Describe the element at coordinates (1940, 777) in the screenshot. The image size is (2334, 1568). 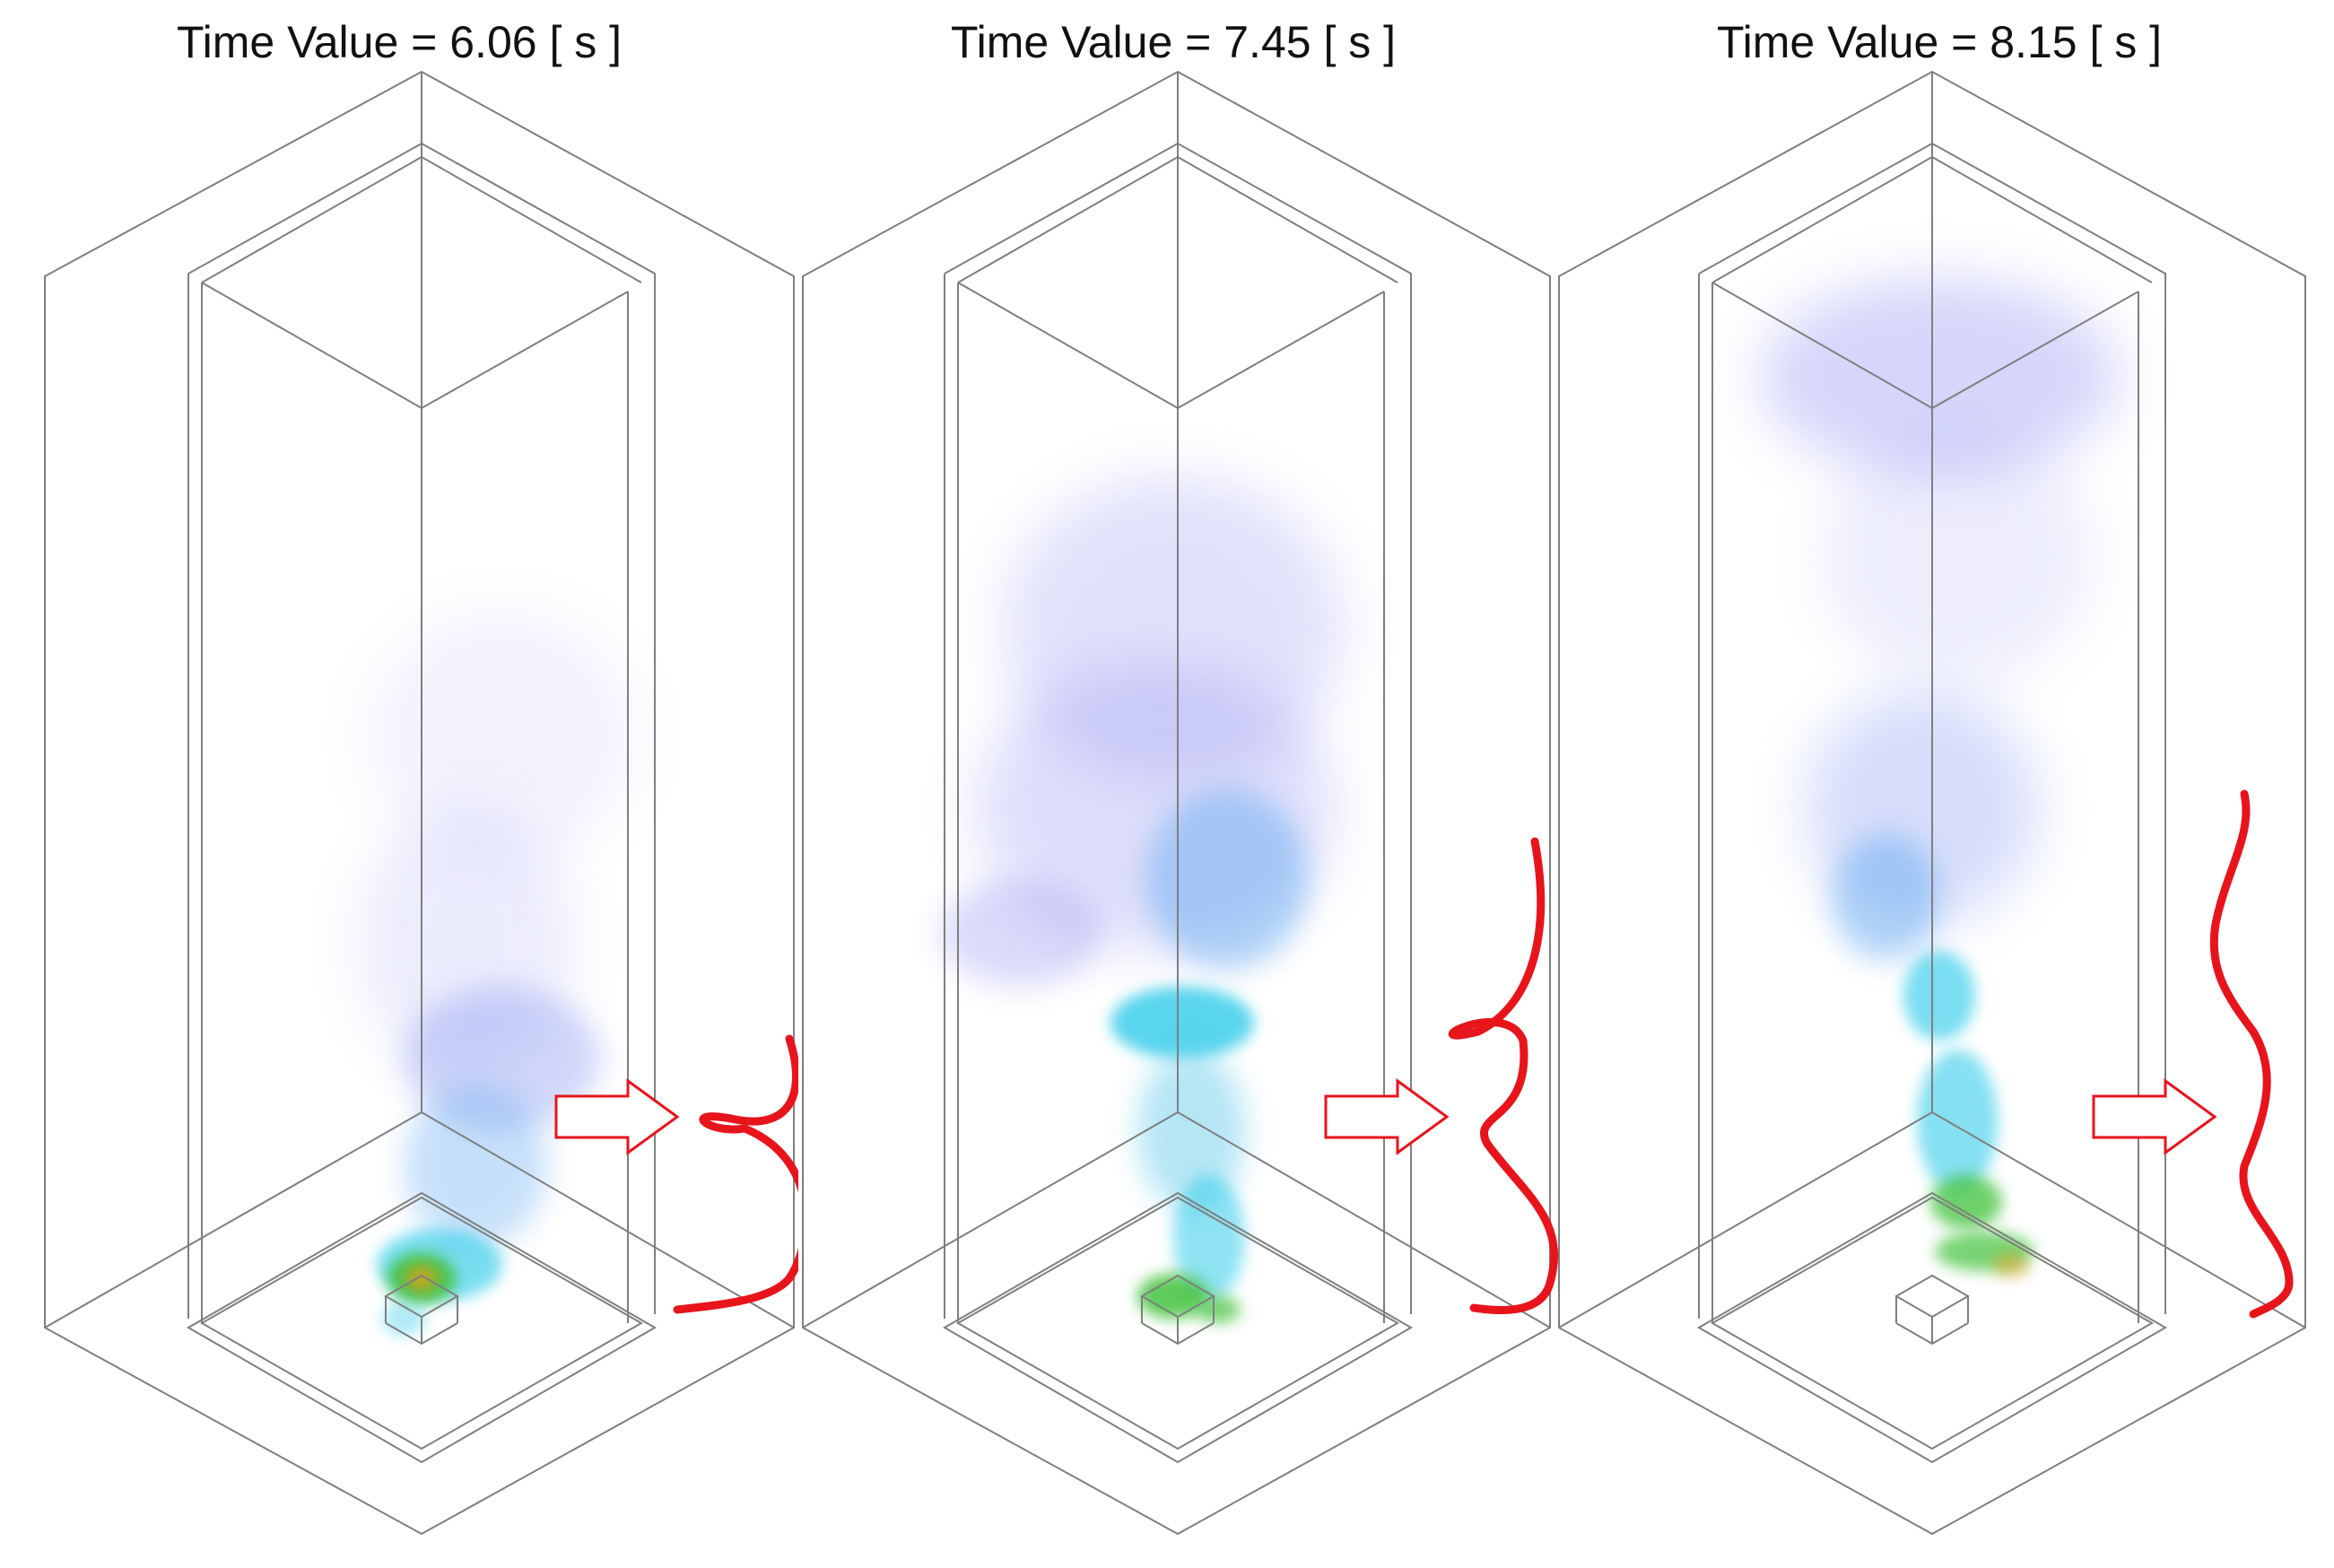
I see `panel-3-plume` at that location.